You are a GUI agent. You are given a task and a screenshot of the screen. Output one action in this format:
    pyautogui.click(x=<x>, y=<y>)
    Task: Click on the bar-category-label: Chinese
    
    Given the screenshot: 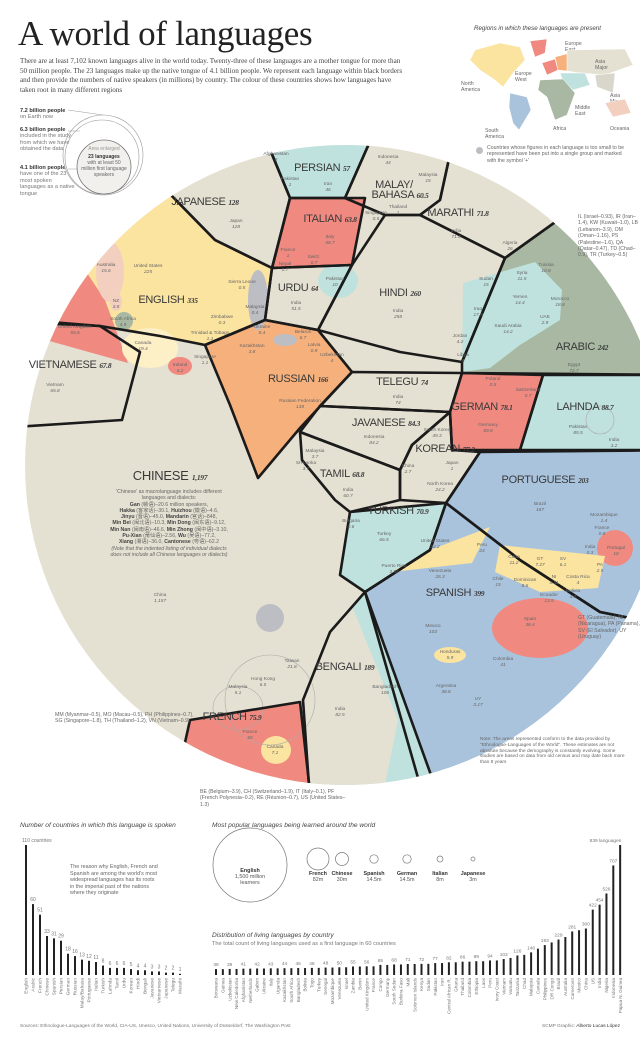 What is the action you would take?
    pyautogui.click(x=48, y=987)
    